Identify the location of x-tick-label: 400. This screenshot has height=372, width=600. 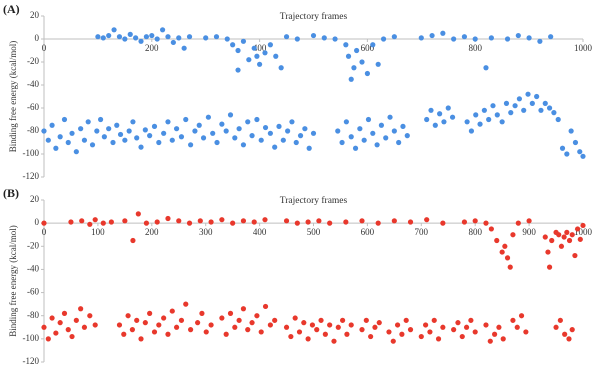
(260, 48).